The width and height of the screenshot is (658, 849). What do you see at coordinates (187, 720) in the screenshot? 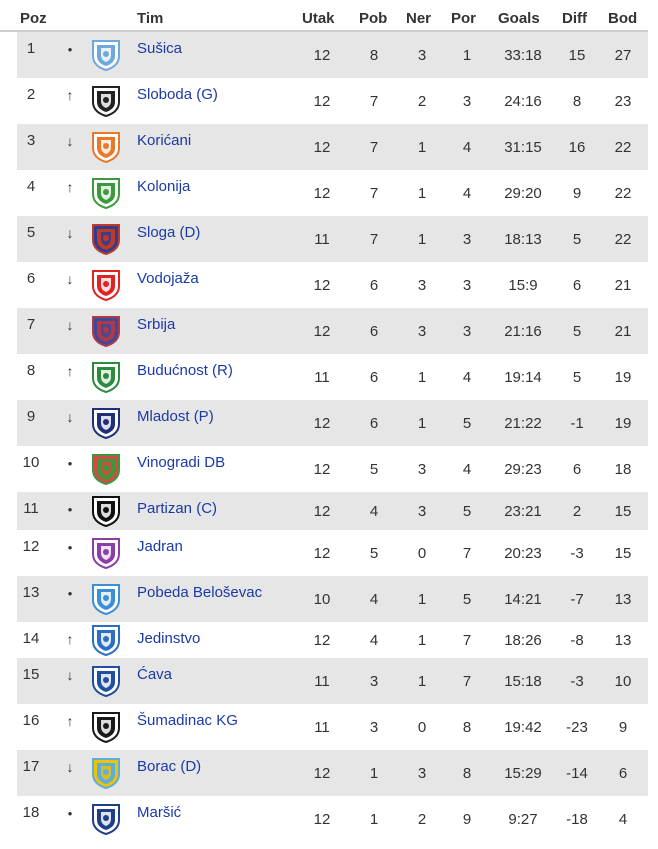
I see `team-link: Šumadinac KG` at bounding box center [187, 720].